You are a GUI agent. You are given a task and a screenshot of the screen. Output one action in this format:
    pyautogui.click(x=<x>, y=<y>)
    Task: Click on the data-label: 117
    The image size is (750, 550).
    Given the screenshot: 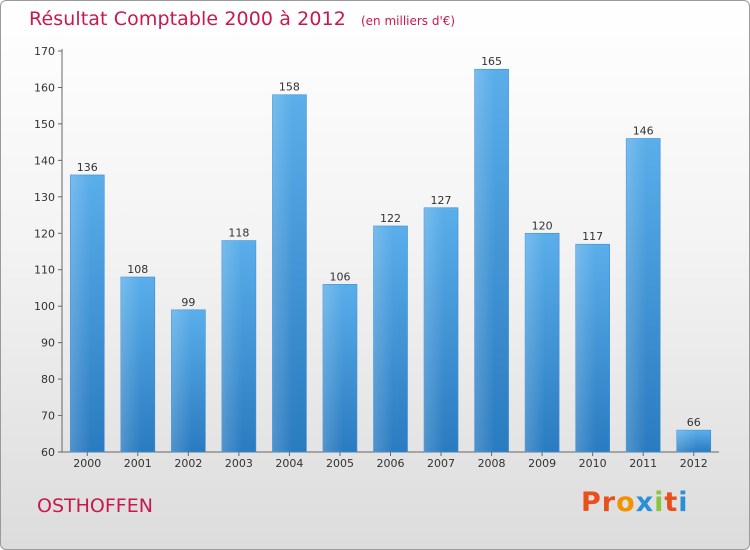 What is the action you would take?
    pyautogui.click(x=592, y=236)
    